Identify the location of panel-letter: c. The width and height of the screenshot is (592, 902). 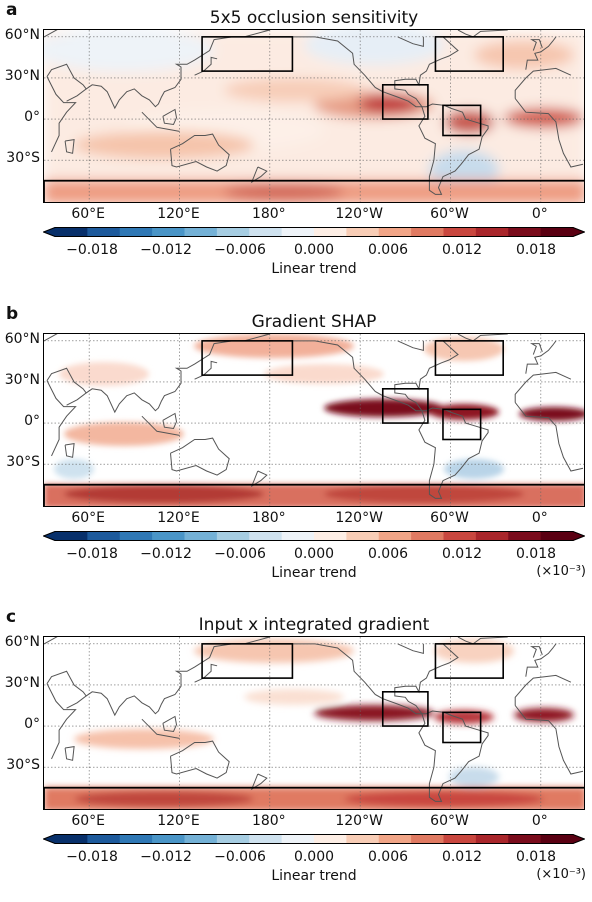
(11, 617).